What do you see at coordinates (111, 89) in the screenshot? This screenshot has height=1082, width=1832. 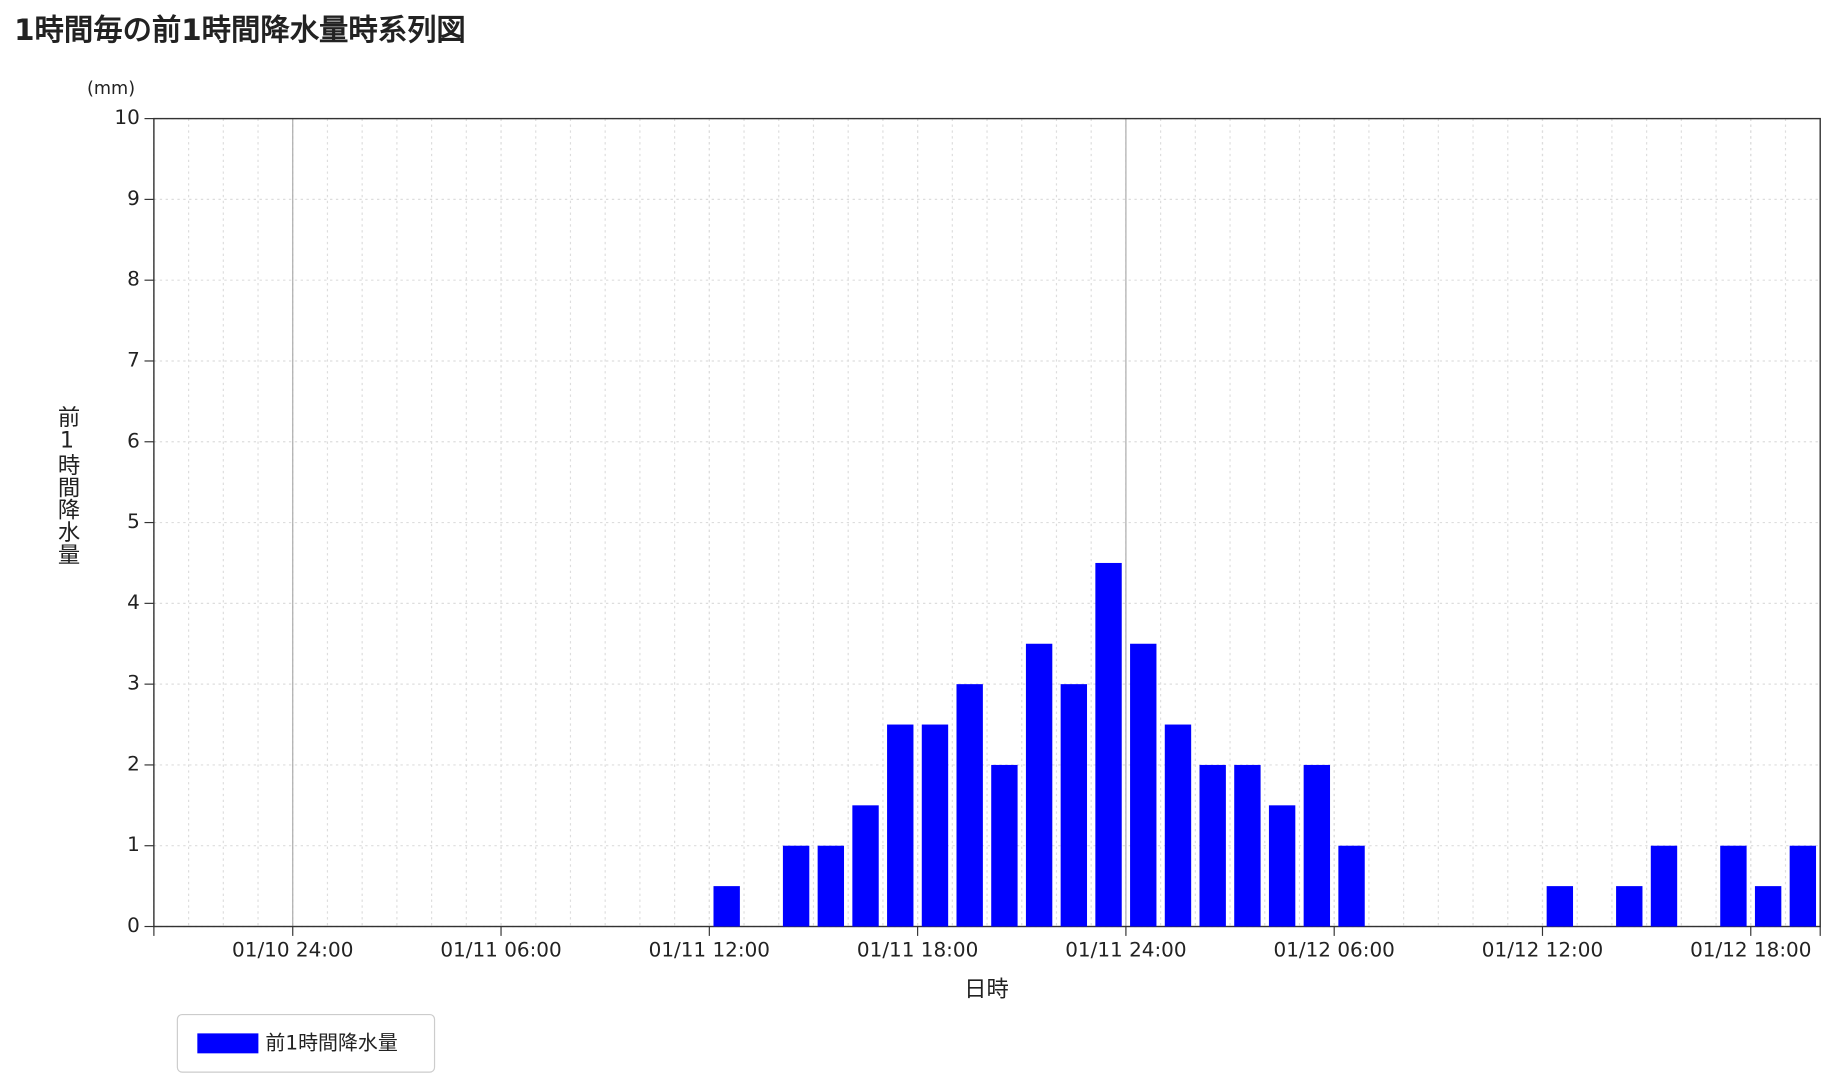 I see `y-unit: (mm)` at bounding box center [111, 89].